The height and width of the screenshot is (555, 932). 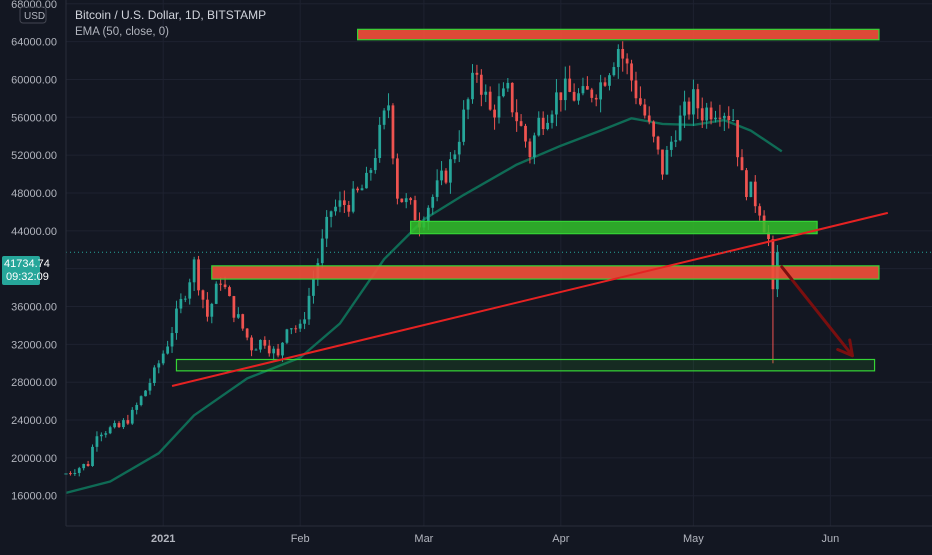 What do you see at coordinates (27, 264) in the screenshot?
I see `price-badge-price: 41734.74` at bounding box center [27, 264].